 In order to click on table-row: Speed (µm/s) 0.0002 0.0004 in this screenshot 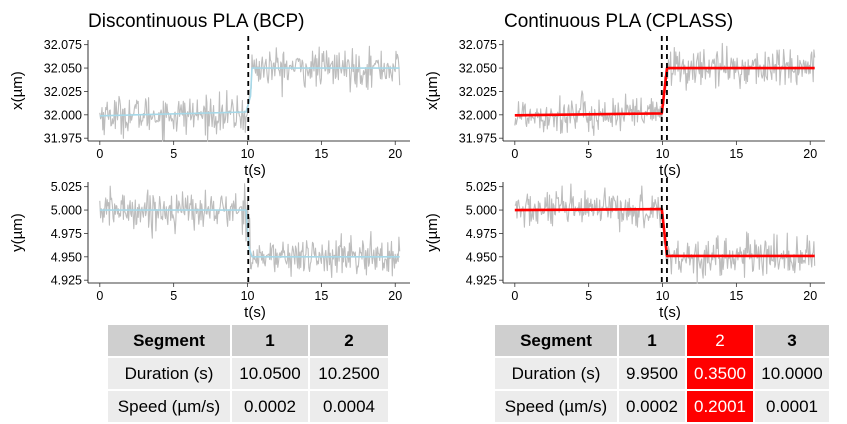, I will do `click(248, 406)`.